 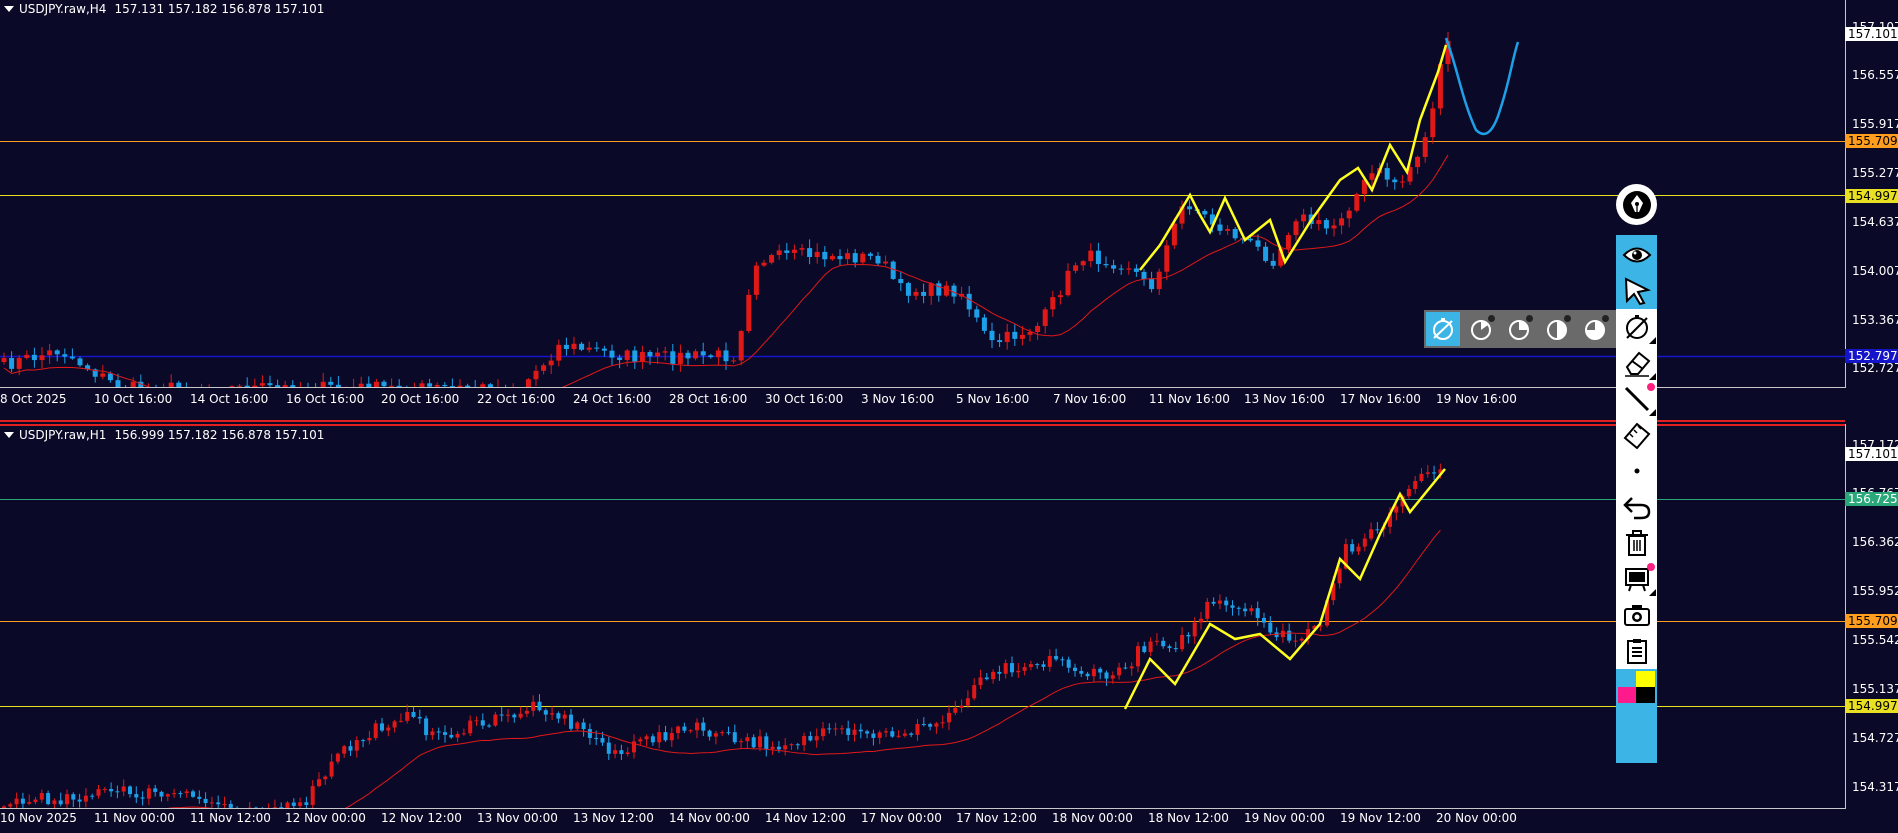 I want to click on ruler-button, so click(x=1636, y=435).